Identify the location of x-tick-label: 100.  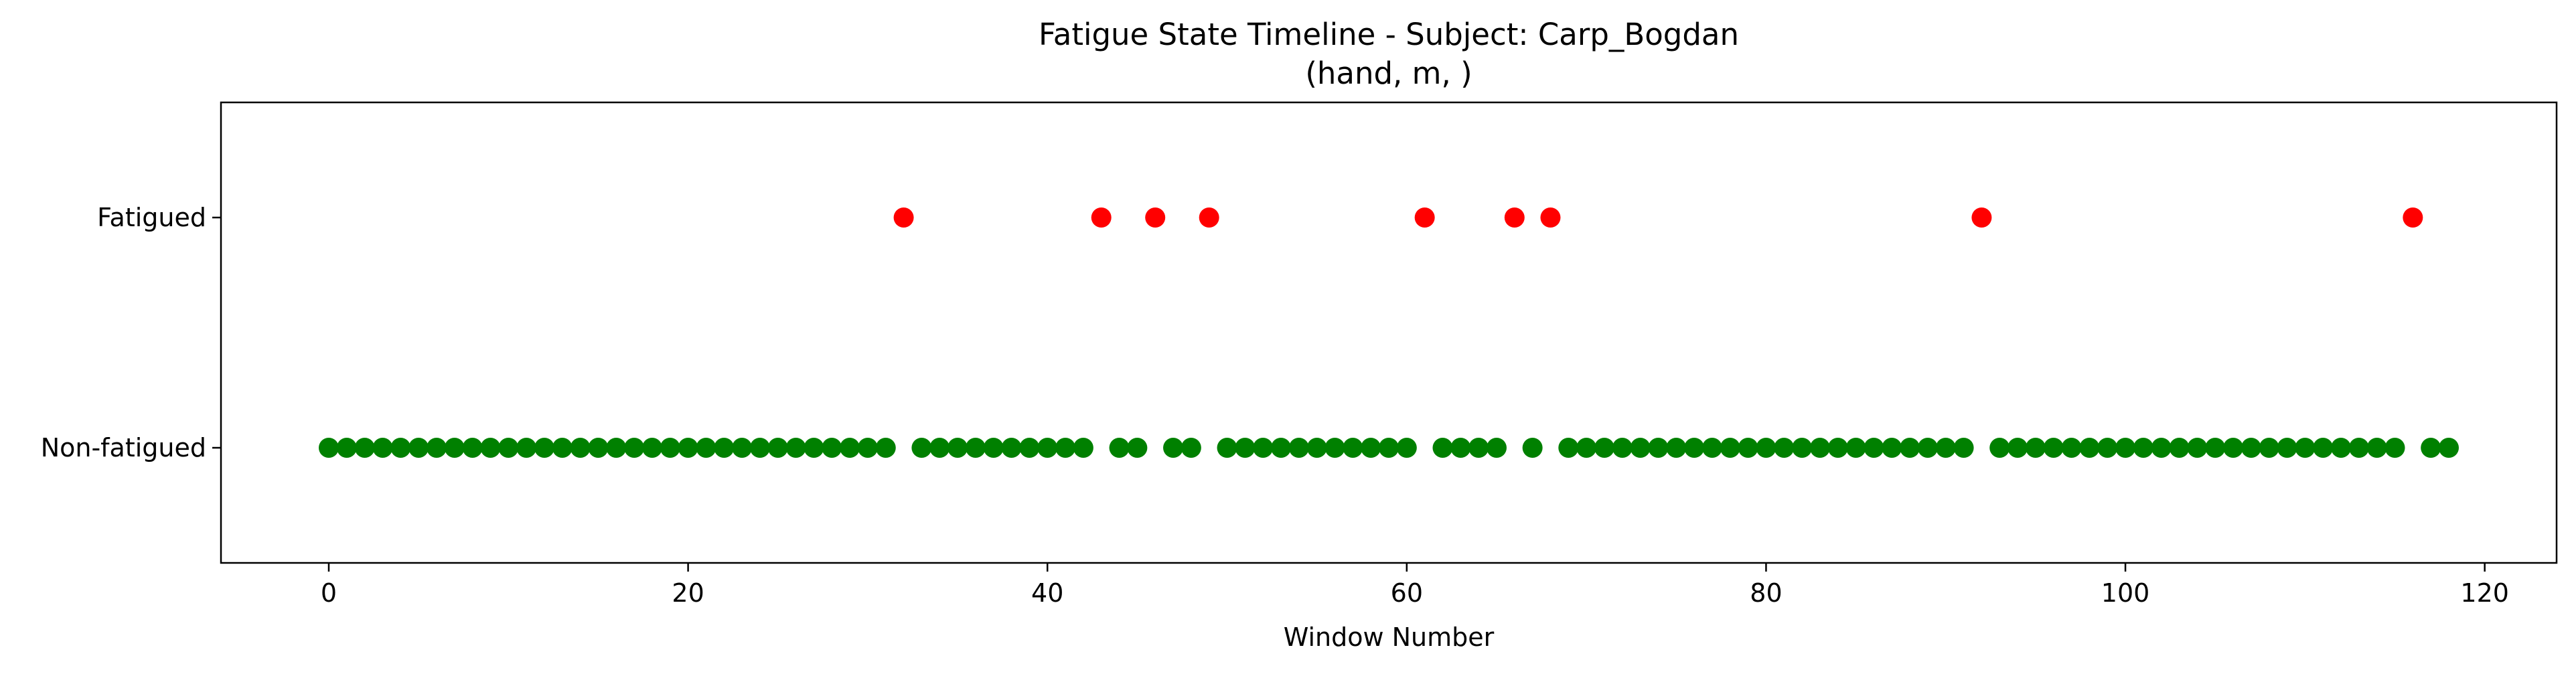
(2125, 593).